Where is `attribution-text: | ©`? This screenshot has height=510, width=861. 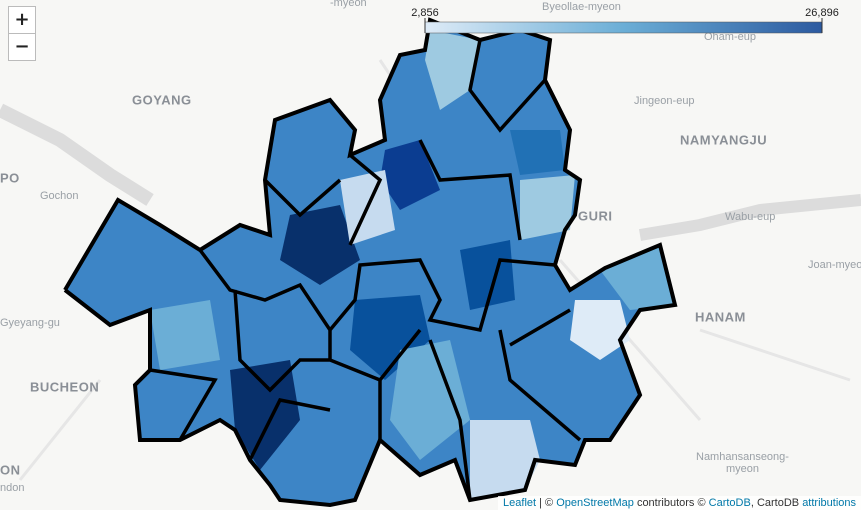 attribution-text: | © is located at coordinates (546, 503).